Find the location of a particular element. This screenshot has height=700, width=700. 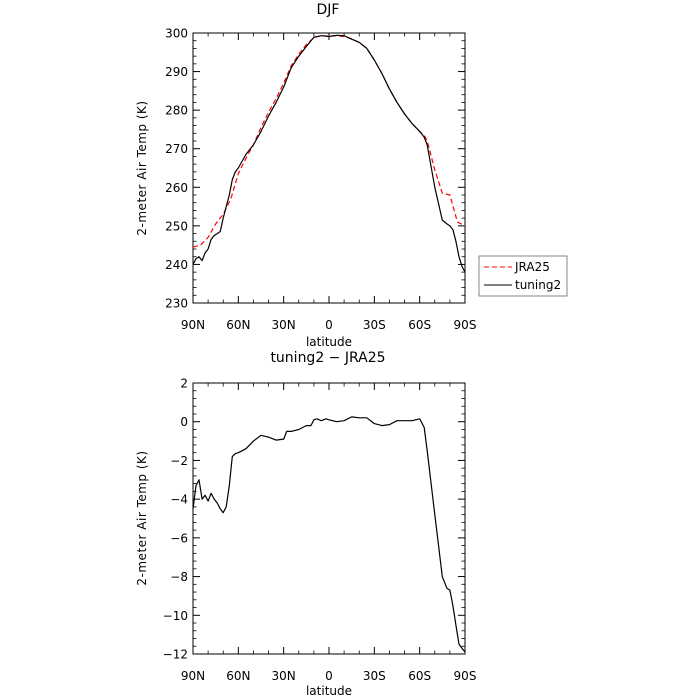

bottom-xtick-label: 0 is located at coordinates (329, 676).